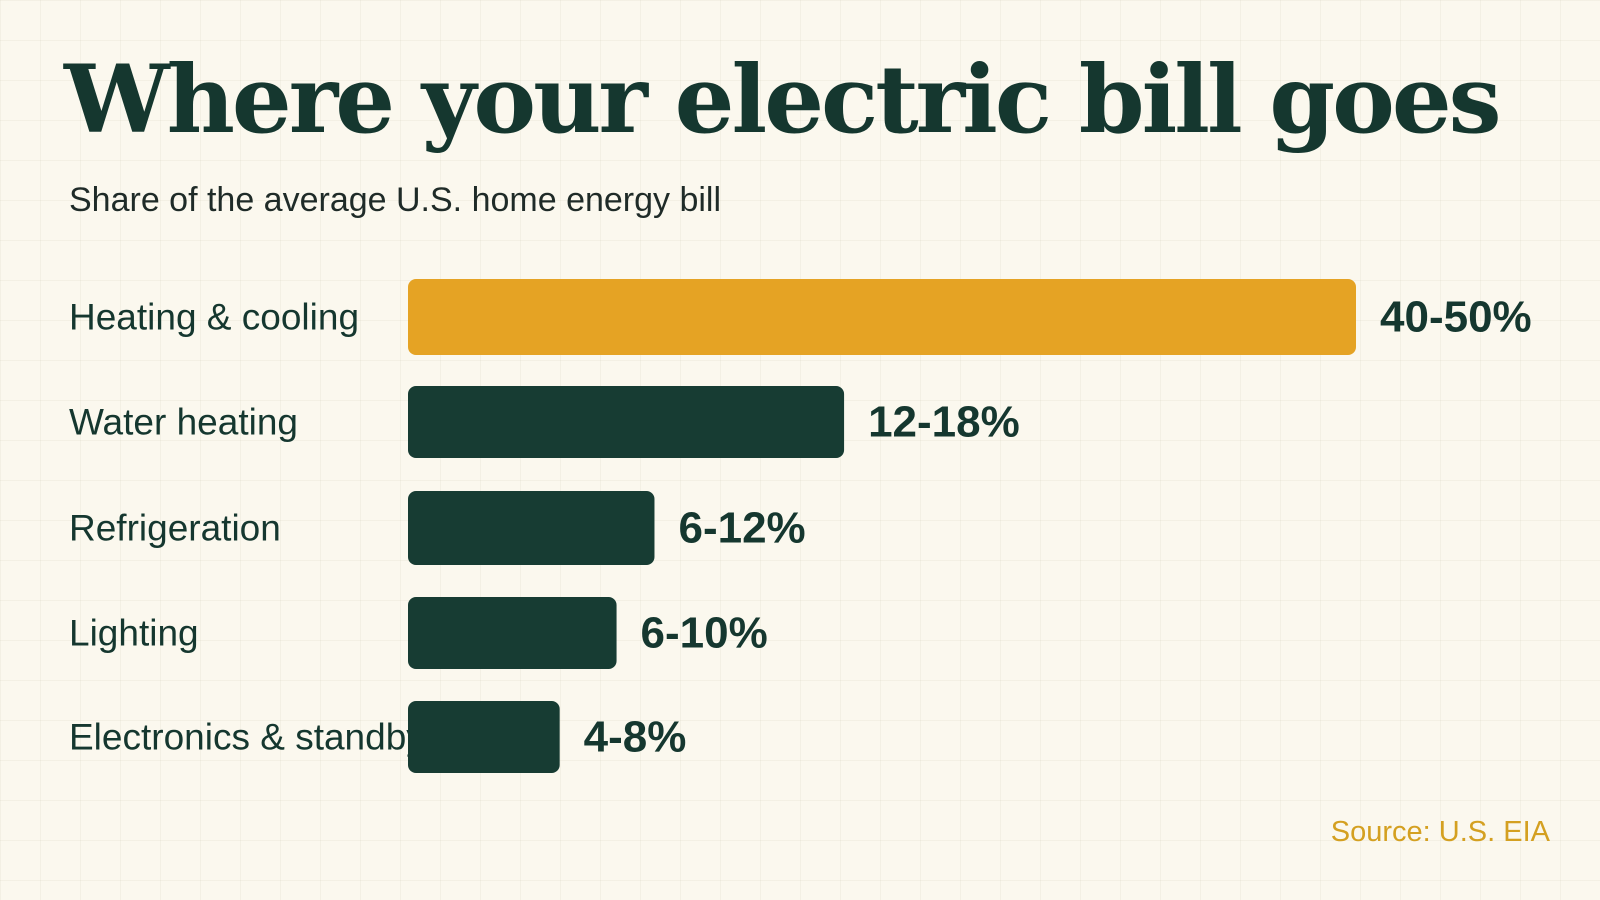 The width and height of the screenshot is (1600, 900). Describe the element at coordinates (183, 422) in the screenshot. I see `category-label: Water heating` at that location.